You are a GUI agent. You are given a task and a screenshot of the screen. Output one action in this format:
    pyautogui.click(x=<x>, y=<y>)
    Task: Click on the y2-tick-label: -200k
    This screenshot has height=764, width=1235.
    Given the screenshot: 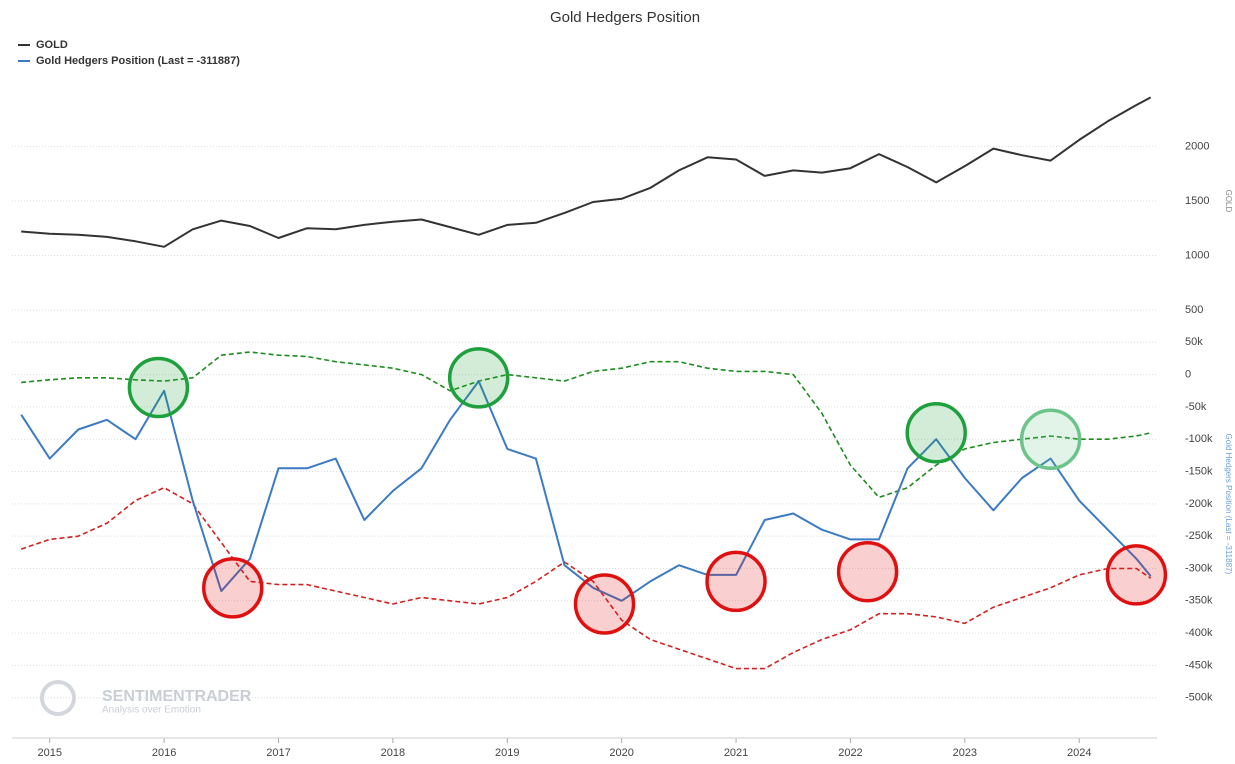 What is the action you would take?
    pyautogui.click(x=1199, y=504)
    